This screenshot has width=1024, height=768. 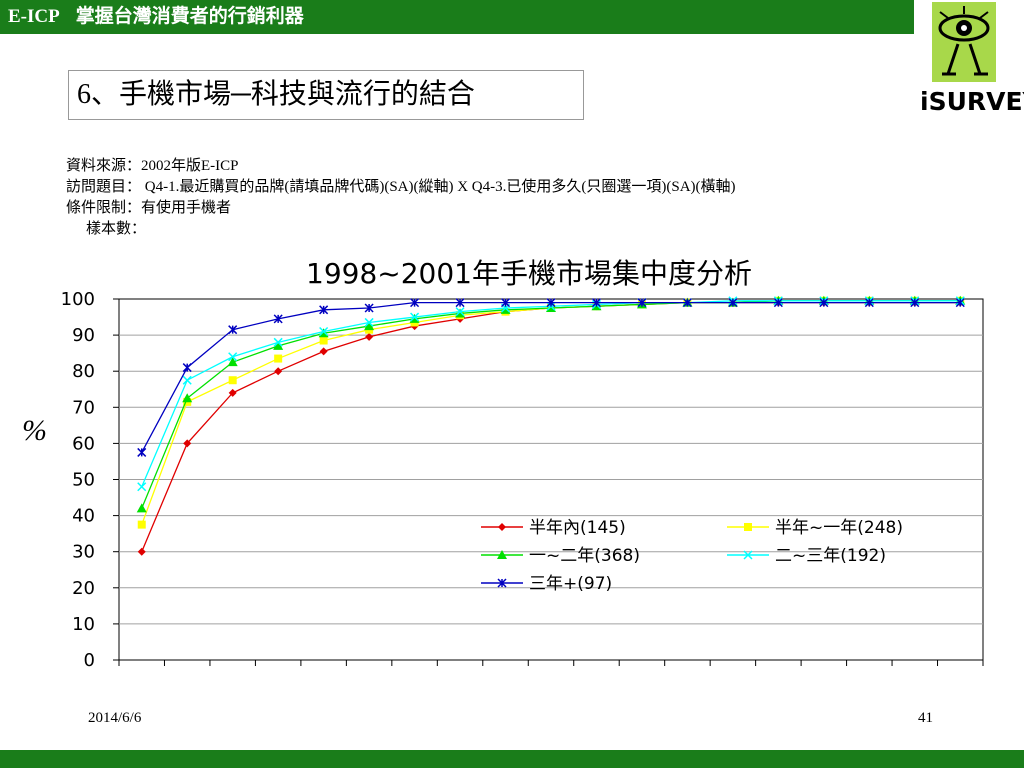 I want to click on logo-text: iSURVEY, so click(x=972, y=101).